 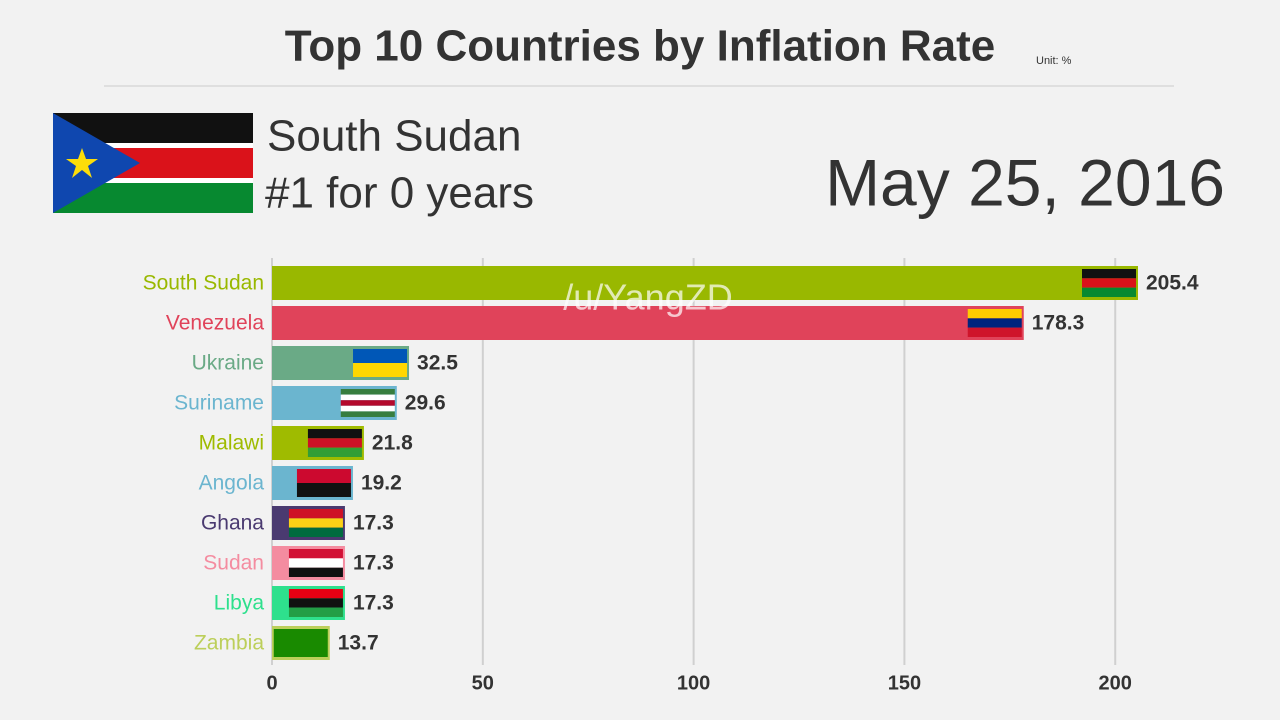 What do you see at coordinates (231, 443) in the screenshot?
I see `category-label: Malawi` at bounding box center [231, 443].